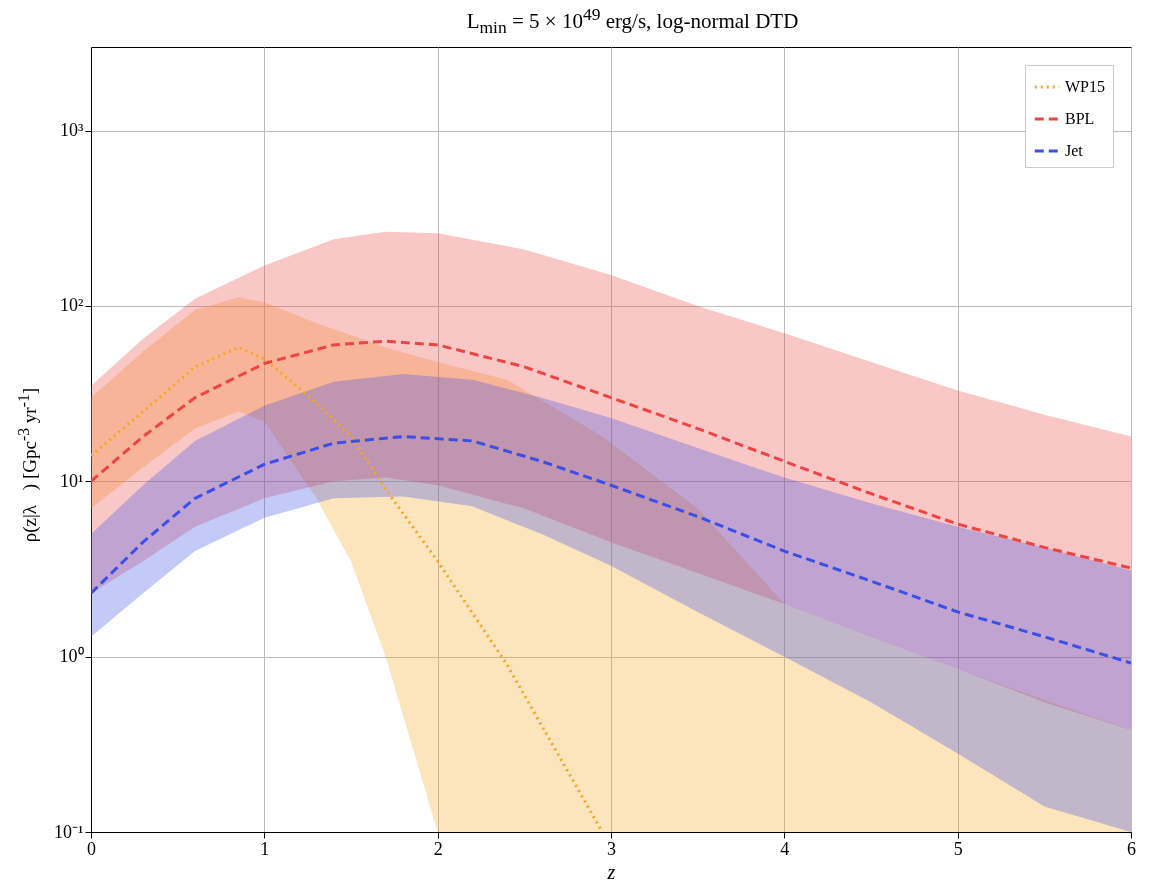 The image size is (1161, 887). Describe the element at coordinates (785, 848) in the screenshot. I see `x-tick-label: 4` at that location.